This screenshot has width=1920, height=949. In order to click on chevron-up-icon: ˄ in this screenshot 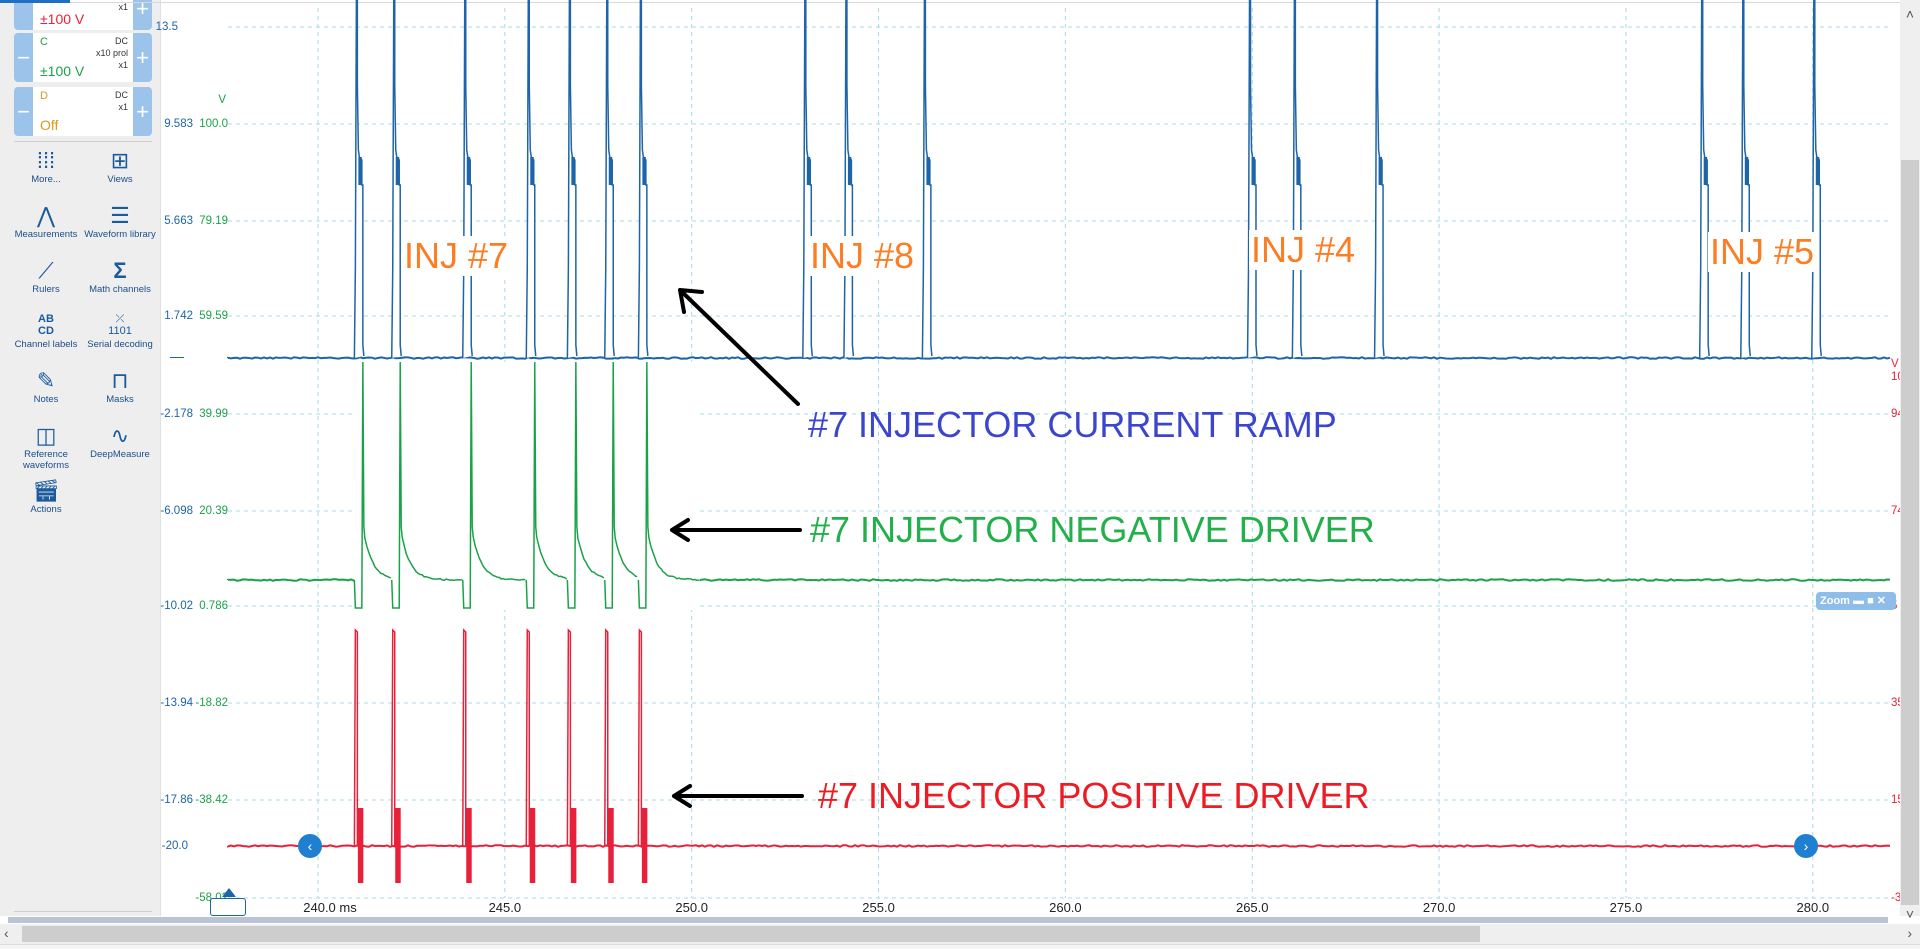, I will do `click(1910, 14)`.